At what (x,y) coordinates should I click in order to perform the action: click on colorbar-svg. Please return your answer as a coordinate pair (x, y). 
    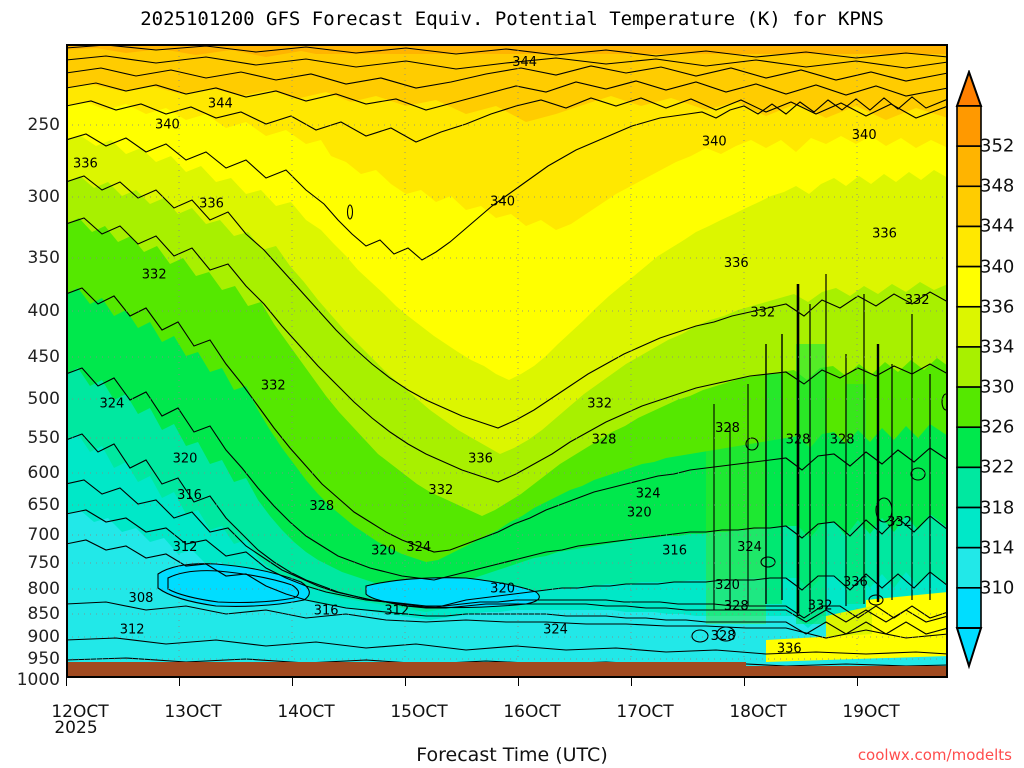
    Looking at the image, I should click on (969, 369).